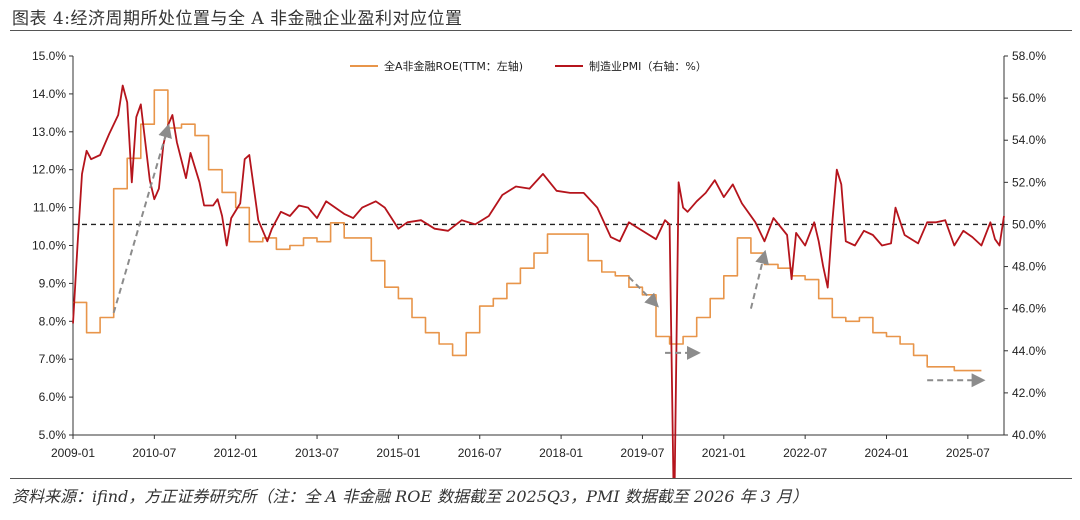  What do you see at coordinates (53, 283) in the screenshot?
I see `left-tick-label: 9.0%` at bounding box center [53, 283].